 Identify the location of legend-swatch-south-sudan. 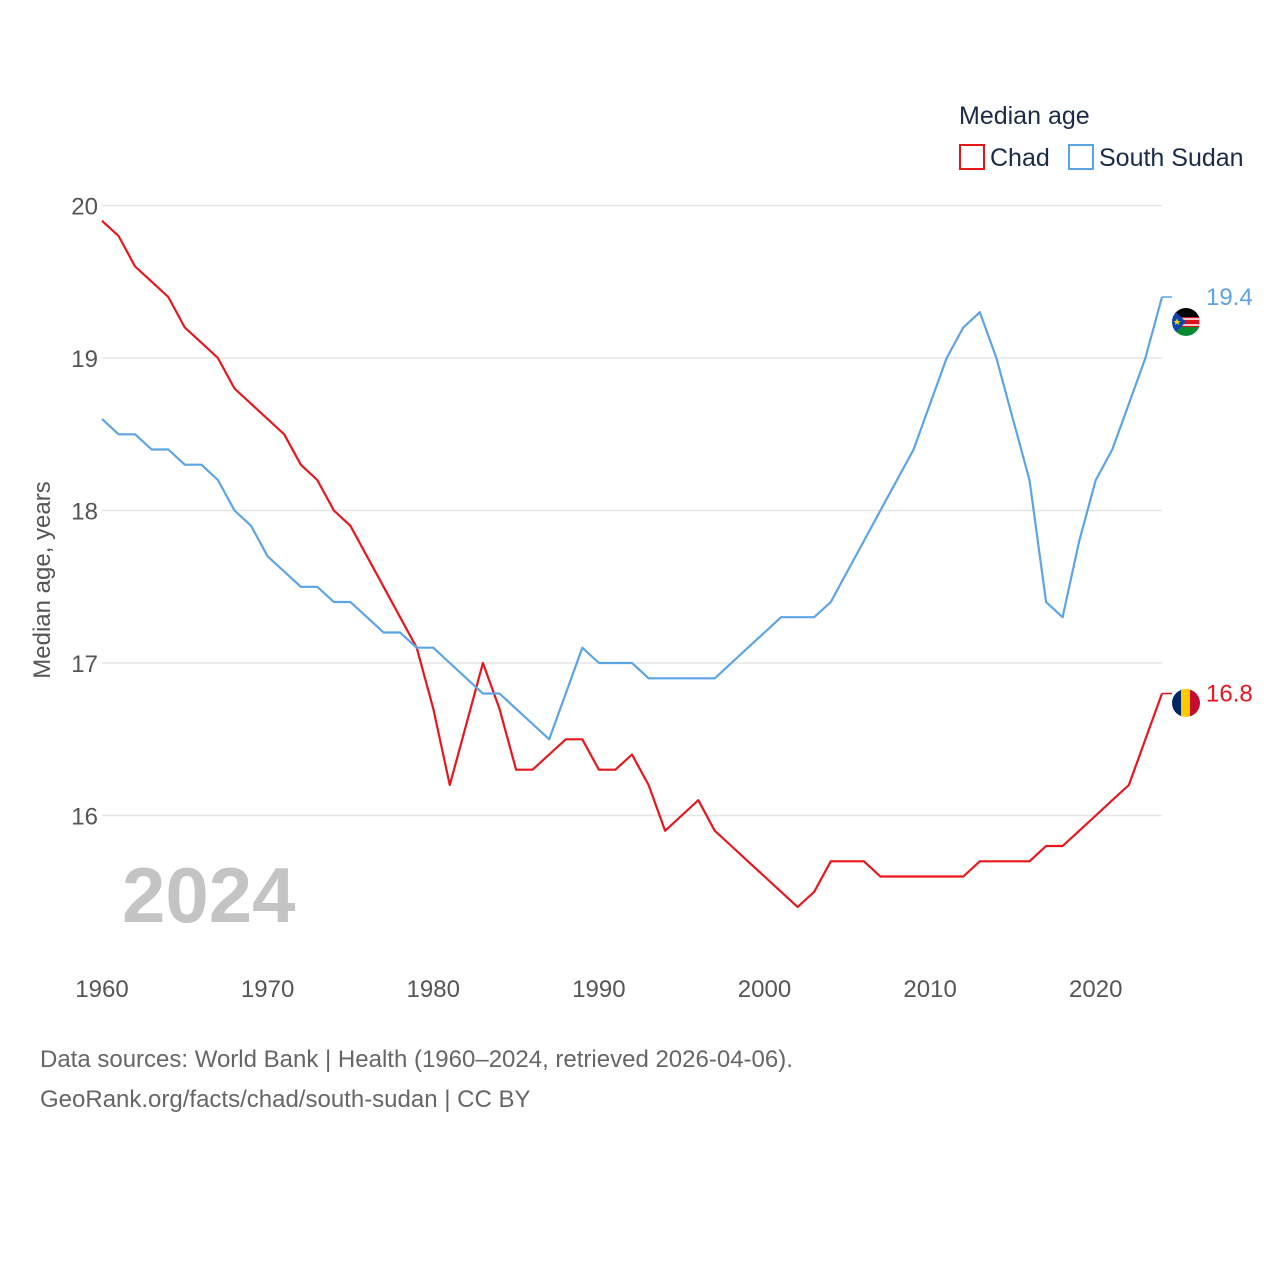
(1081, 157).